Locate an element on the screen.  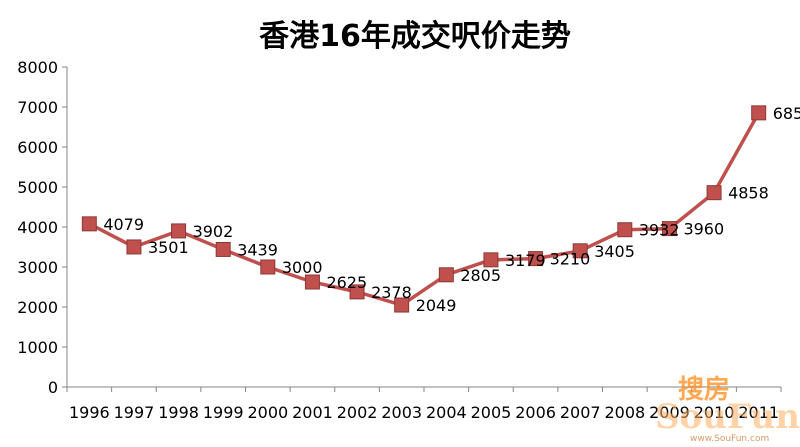
x-tick-label: 2000 is located at coordinates (267, 412).